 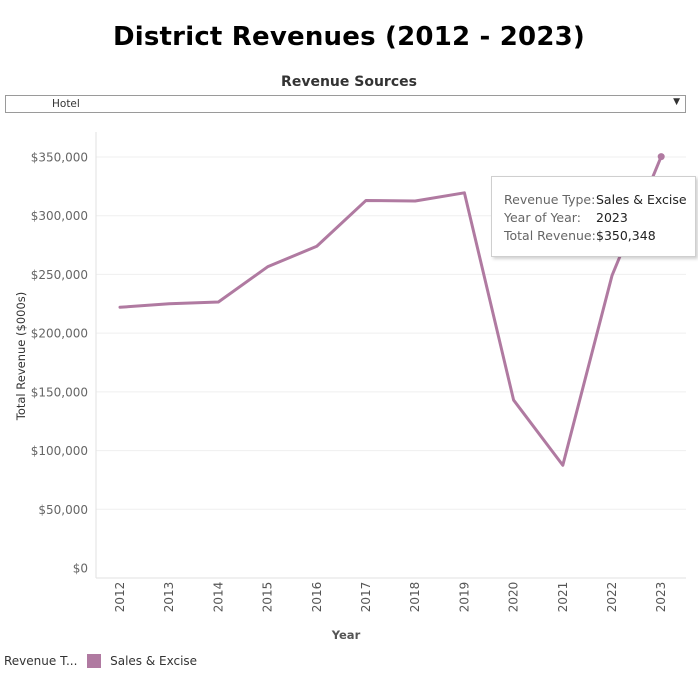 I want to click on y-tick-label: $0, so click(x=80, y=569).